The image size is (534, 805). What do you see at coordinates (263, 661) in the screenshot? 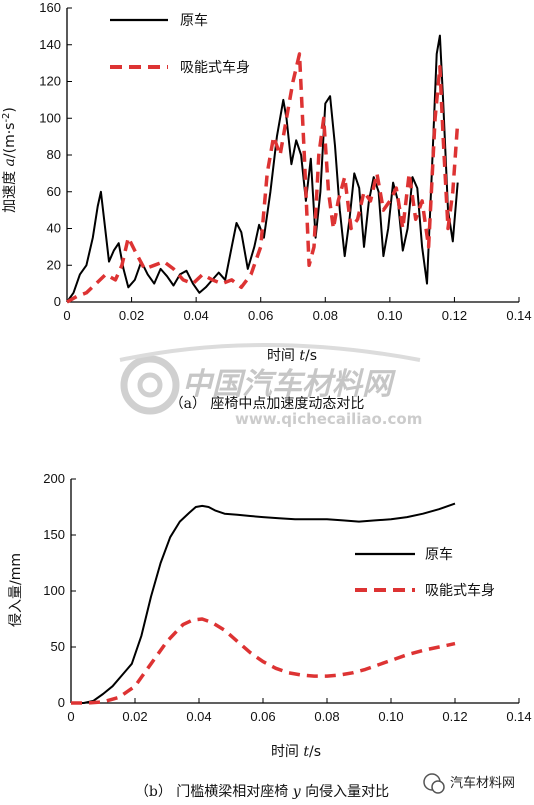
I see `intrusion-series-energy-absorbing` at bounding box center [263, 661].